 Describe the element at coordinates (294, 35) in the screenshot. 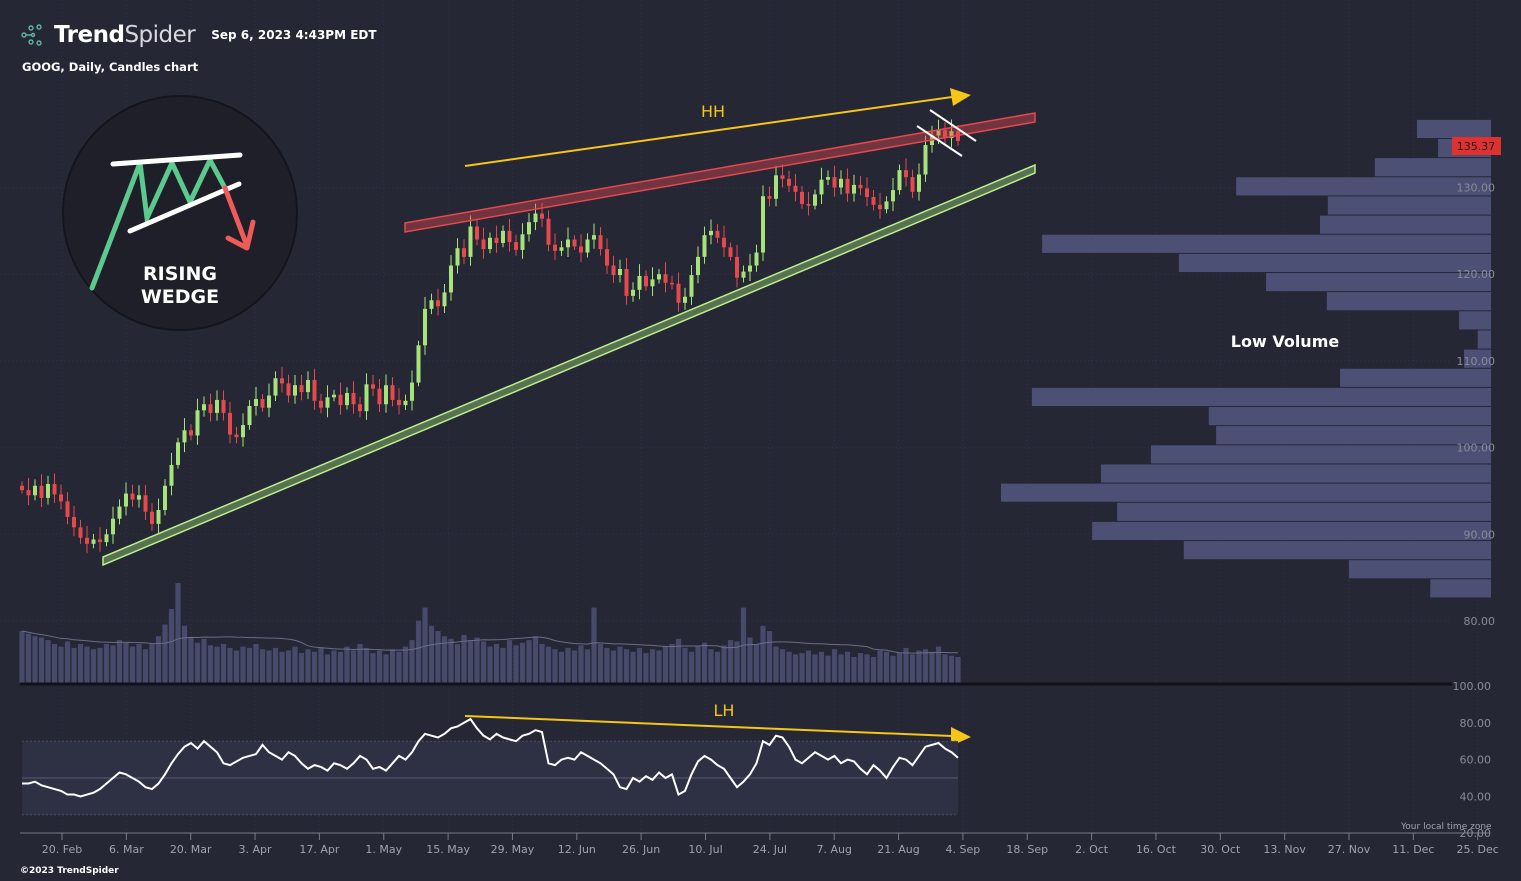

I see `timestamp: Sep 6, 2023 4:43PM EDT` at that location.